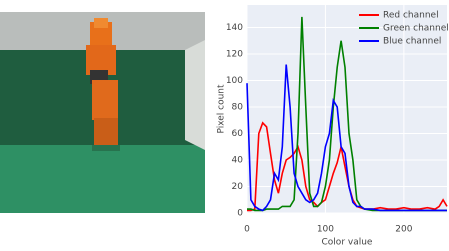 The image size is (449, 251). Describe the element at coordinates (403, 230) in the screenshot. I see `x-tick-label: 200` at that location.